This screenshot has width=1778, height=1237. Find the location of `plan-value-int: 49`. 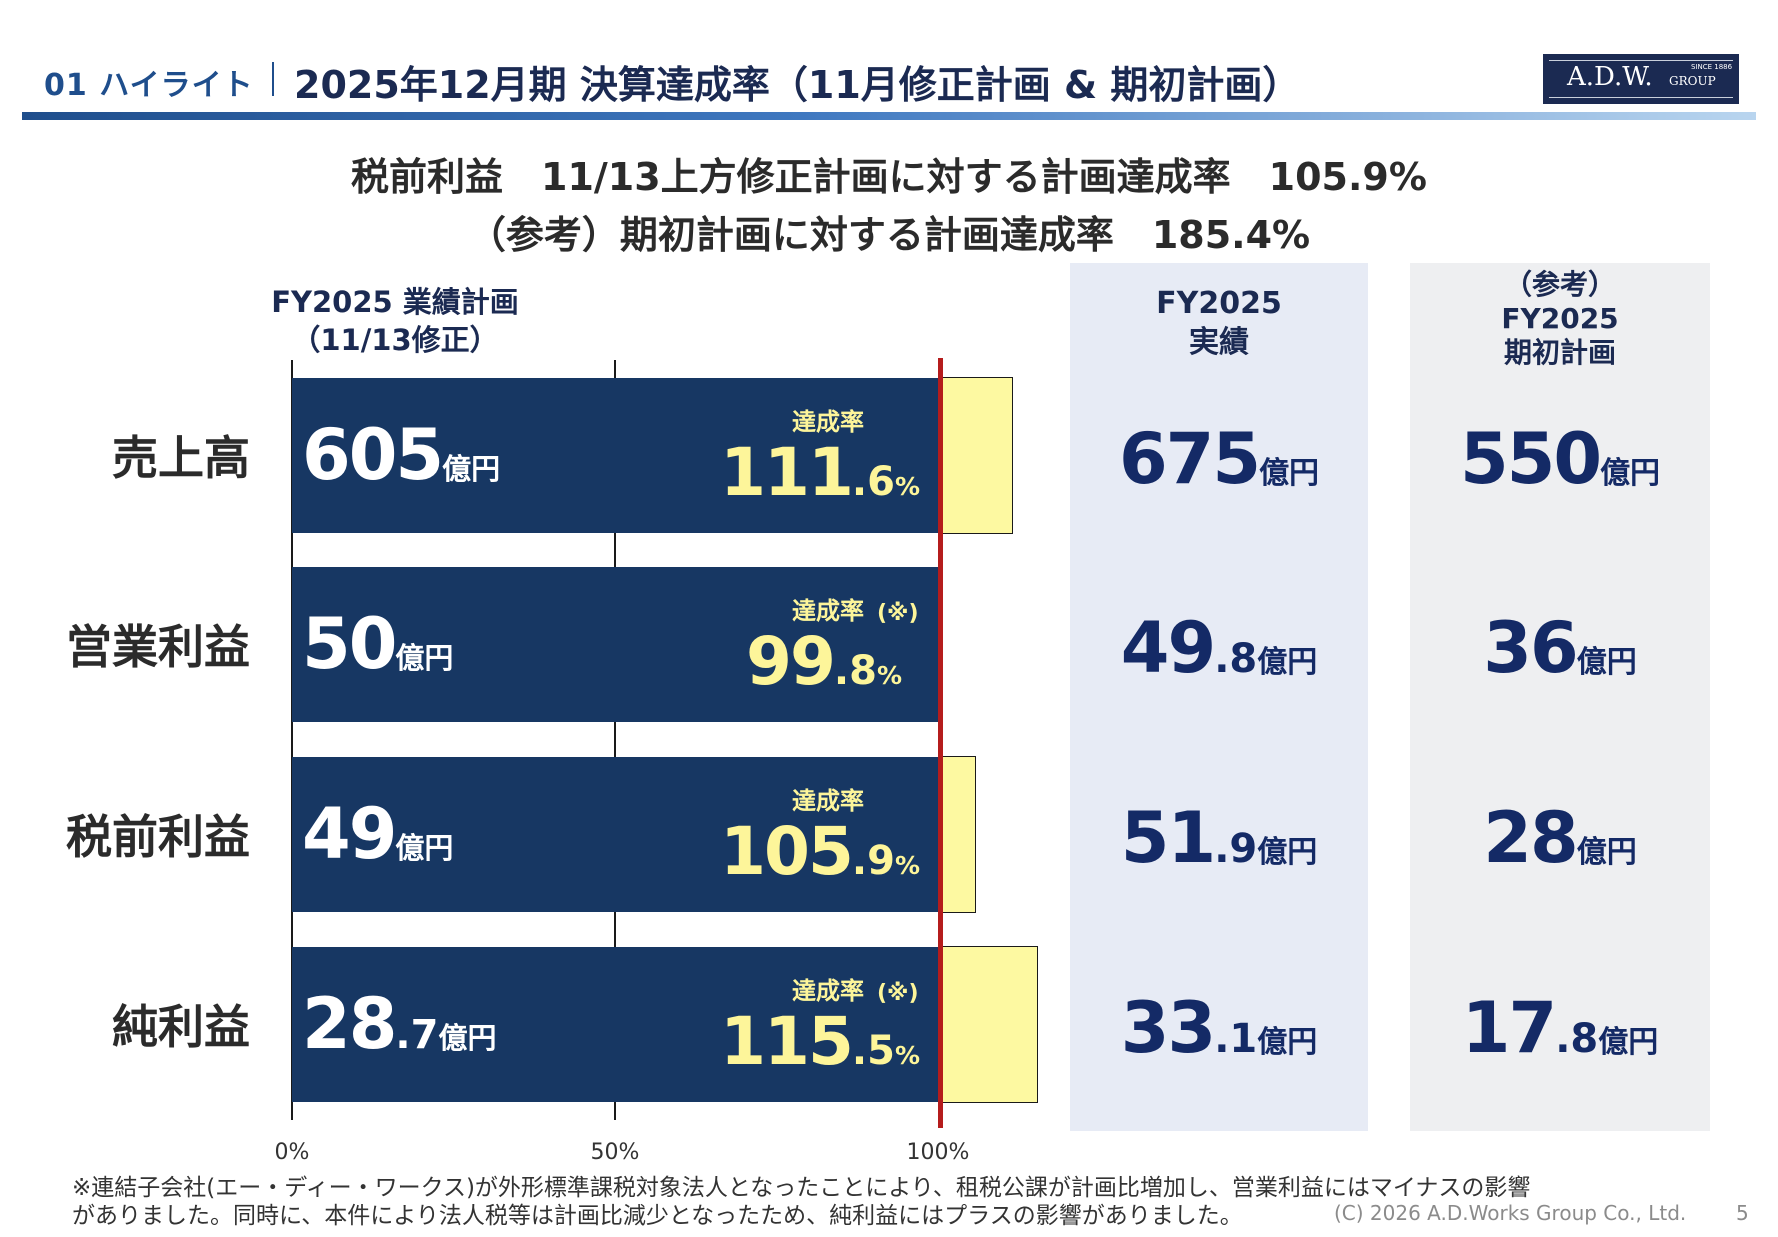

plan-value-int: 49 is located at coordinates (349, 834).